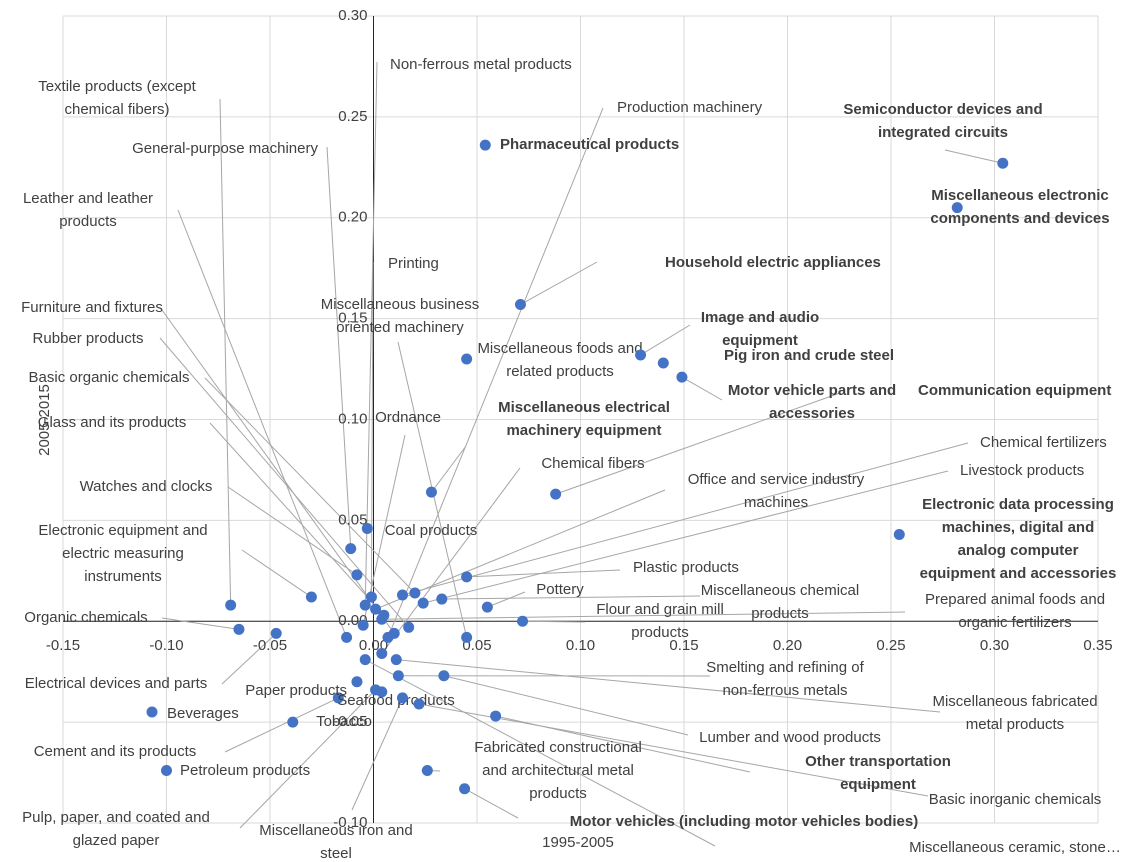 The width and height of the screenshot is (1137, 862). What do you see at coordinates (878, 784) in the screenshot?
I see `label-line: equipment` at bounding box center [878, 784].